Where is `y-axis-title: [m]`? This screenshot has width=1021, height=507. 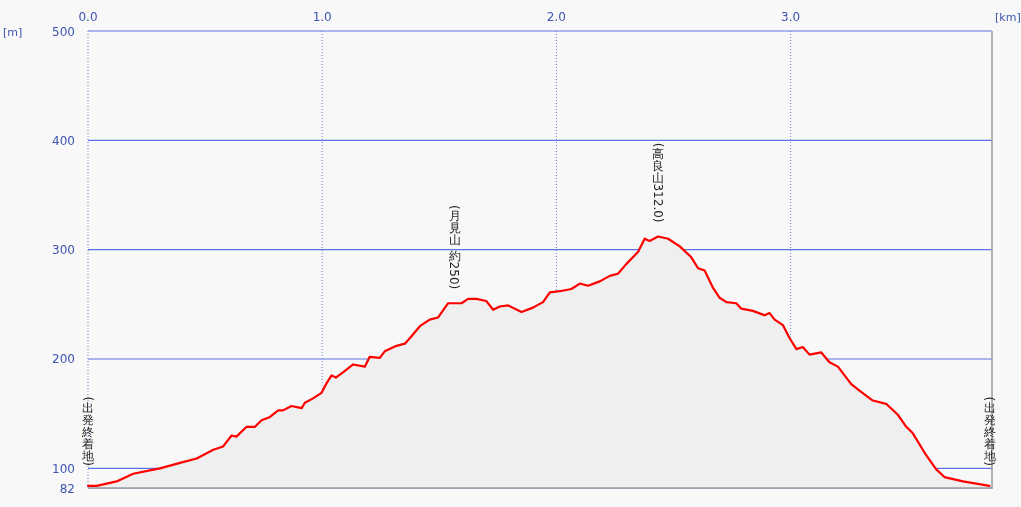
y-axis-title: [m] is located at coordinates (13, 32).